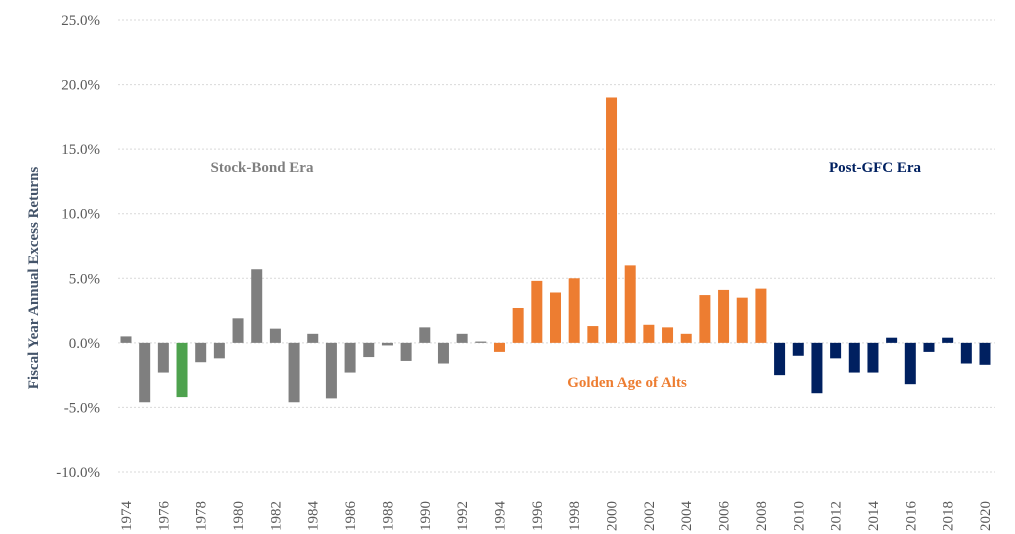 This screenshot has width=1015, height=534. I want to click on y-tick-label: 15.0%, so click(80, 150).